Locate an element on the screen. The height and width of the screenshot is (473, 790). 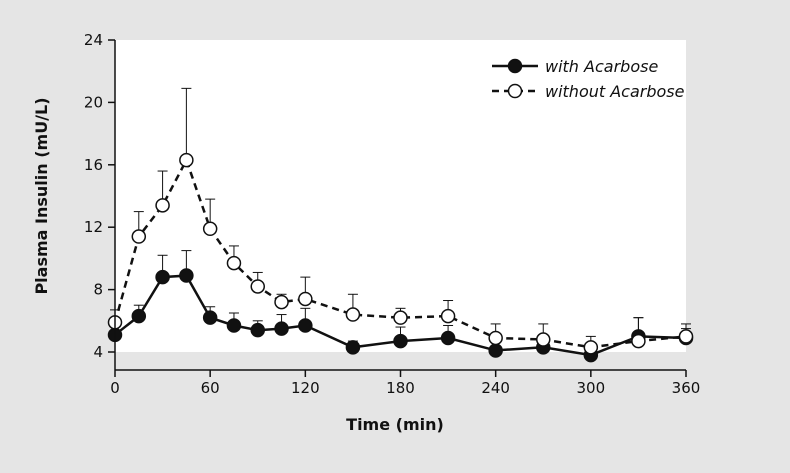
legend-label: with Acarbose is located at coordinates (601, 66).